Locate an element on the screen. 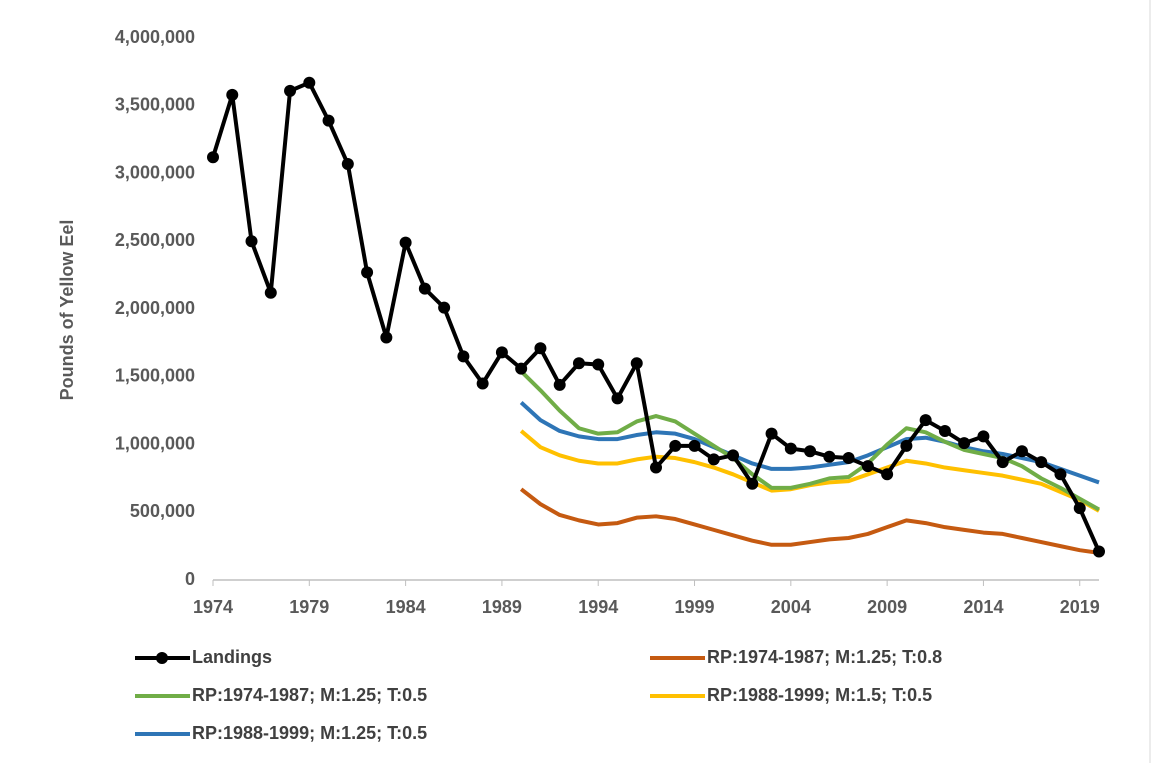  y-tick-label: 1,000,000 is located at coordinates (155, 443).